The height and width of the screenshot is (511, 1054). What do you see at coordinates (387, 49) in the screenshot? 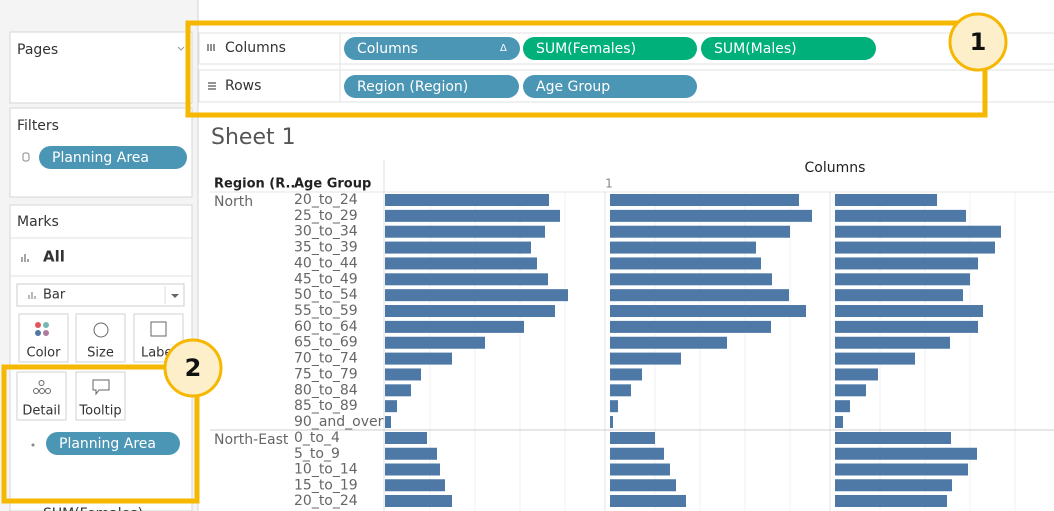
I see `column-pill-label: Columns` at bounding box center [387, 49].